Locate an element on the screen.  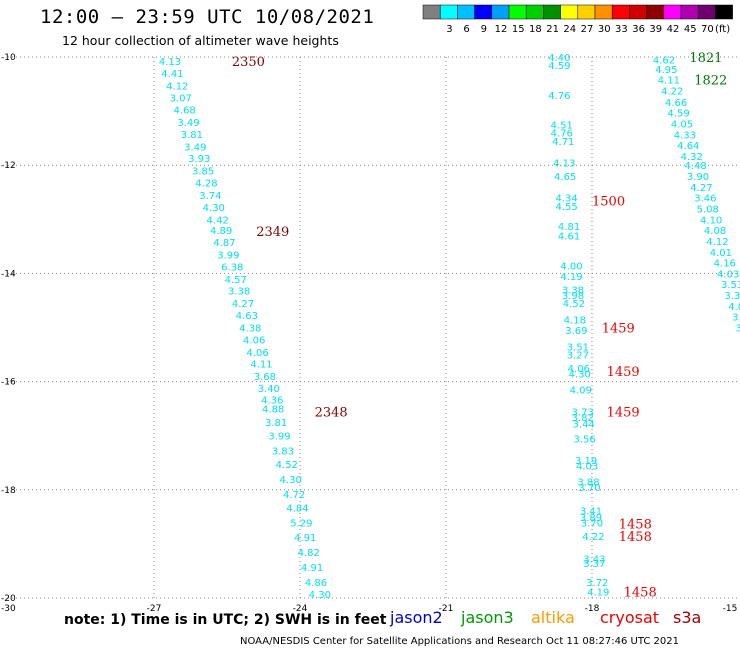
wave-height-value: 3.69 is located at coordinates (576, 331).